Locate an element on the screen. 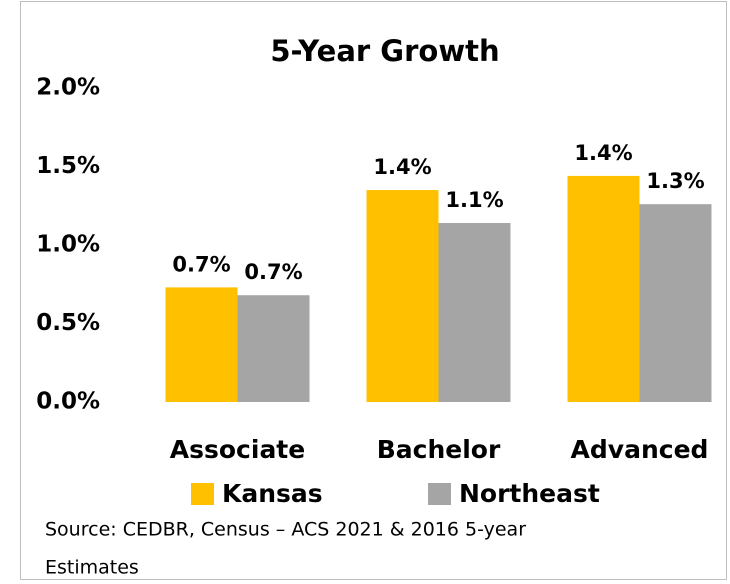 This screenshot has height=584, width=730. legend-label: Northeast is located at coordinates (529, 493).